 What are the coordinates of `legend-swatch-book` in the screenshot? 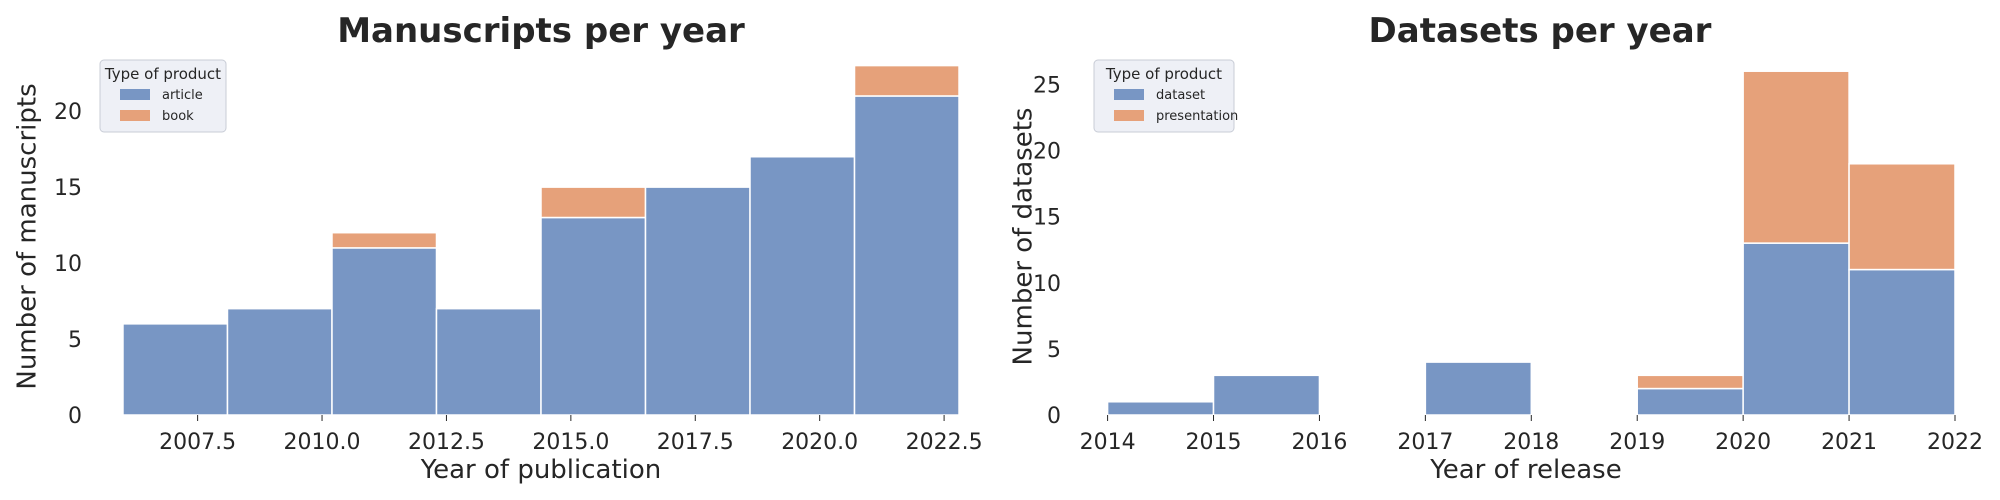 It's located at (135, 115).